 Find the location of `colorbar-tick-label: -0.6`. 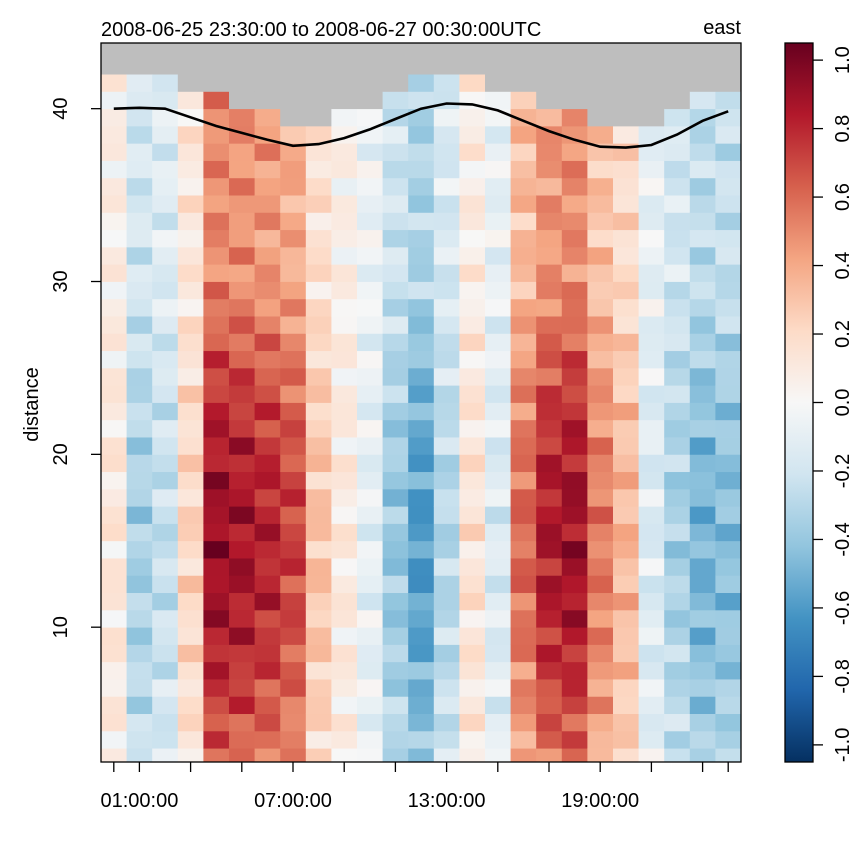

colorbar-tick-label: -0.6 is located at coordinates (843, 608).